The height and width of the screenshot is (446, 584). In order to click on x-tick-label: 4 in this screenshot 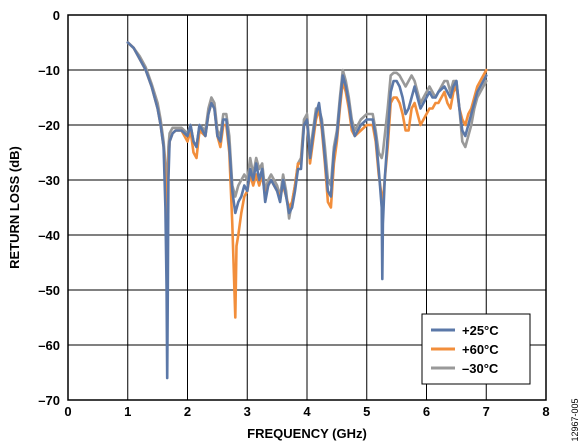, I will do `click(307, 411)`.